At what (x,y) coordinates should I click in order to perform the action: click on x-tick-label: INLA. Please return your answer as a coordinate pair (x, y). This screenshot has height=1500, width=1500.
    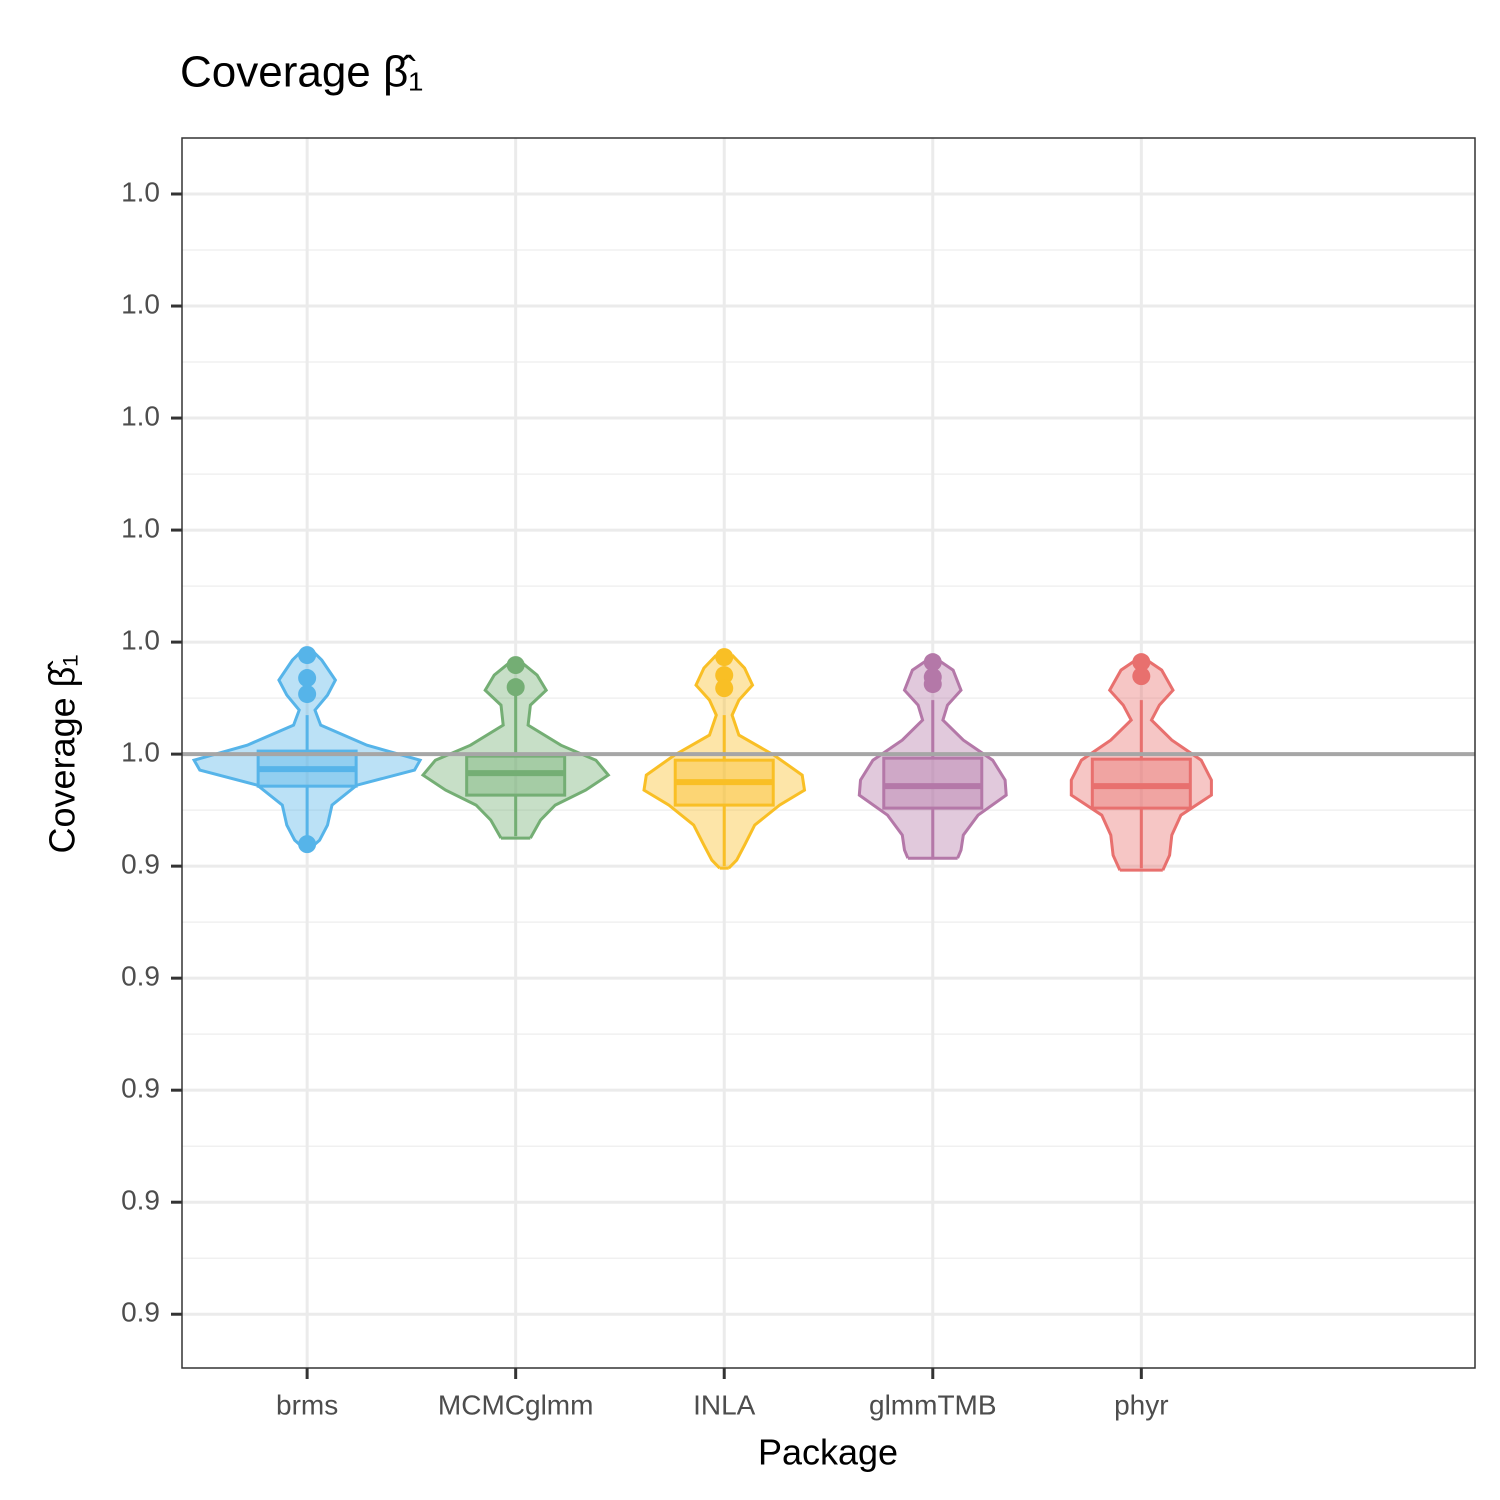
    Looking at the image, I should click on (724, 1404).